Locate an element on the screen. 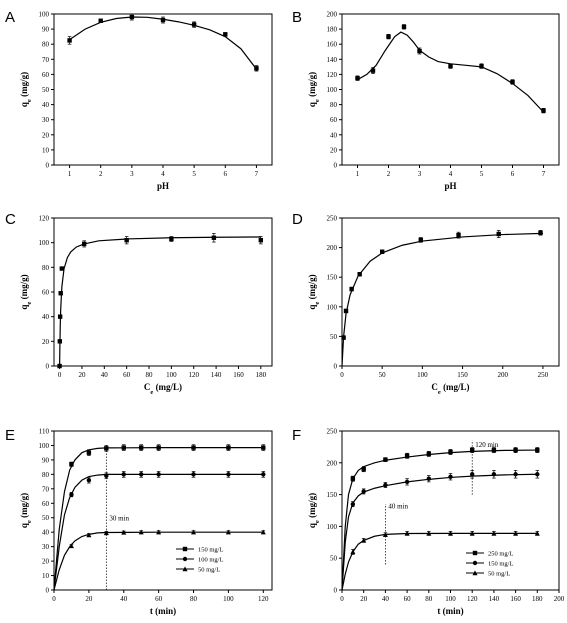 This screenshot has height=623, width=567. y-tick-label: 140 is located at coordinates (332, 60).